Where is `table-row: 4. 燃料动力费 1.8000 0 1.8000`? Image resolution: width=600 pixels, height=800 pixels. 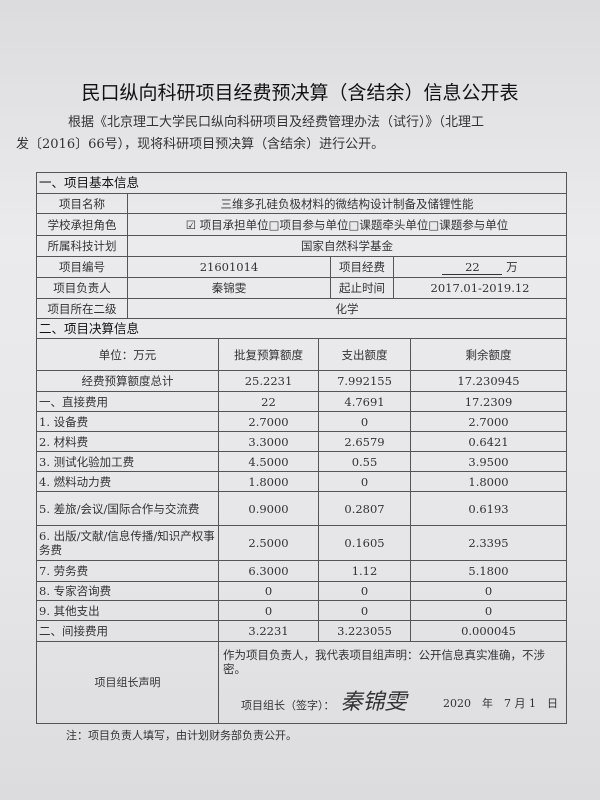
table-row: 4. 燃料动力费 1.8000 0 1.8000 is located at coordinates (302, 481).